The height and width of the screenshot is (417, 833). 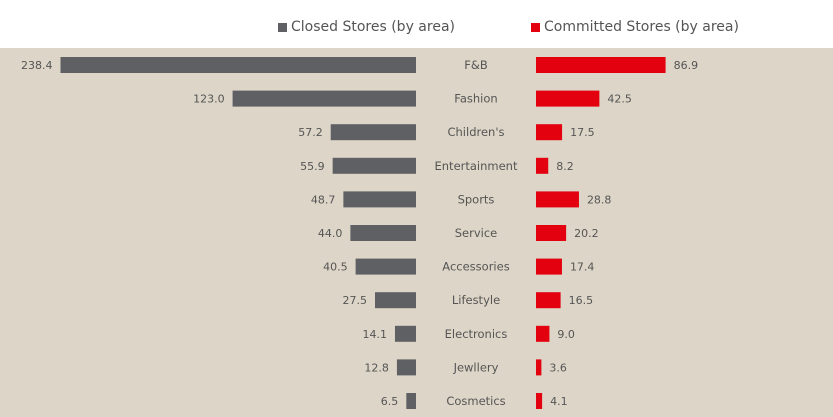 I want to click on bar-committed-cosmetics, so click(x=539, y=401).